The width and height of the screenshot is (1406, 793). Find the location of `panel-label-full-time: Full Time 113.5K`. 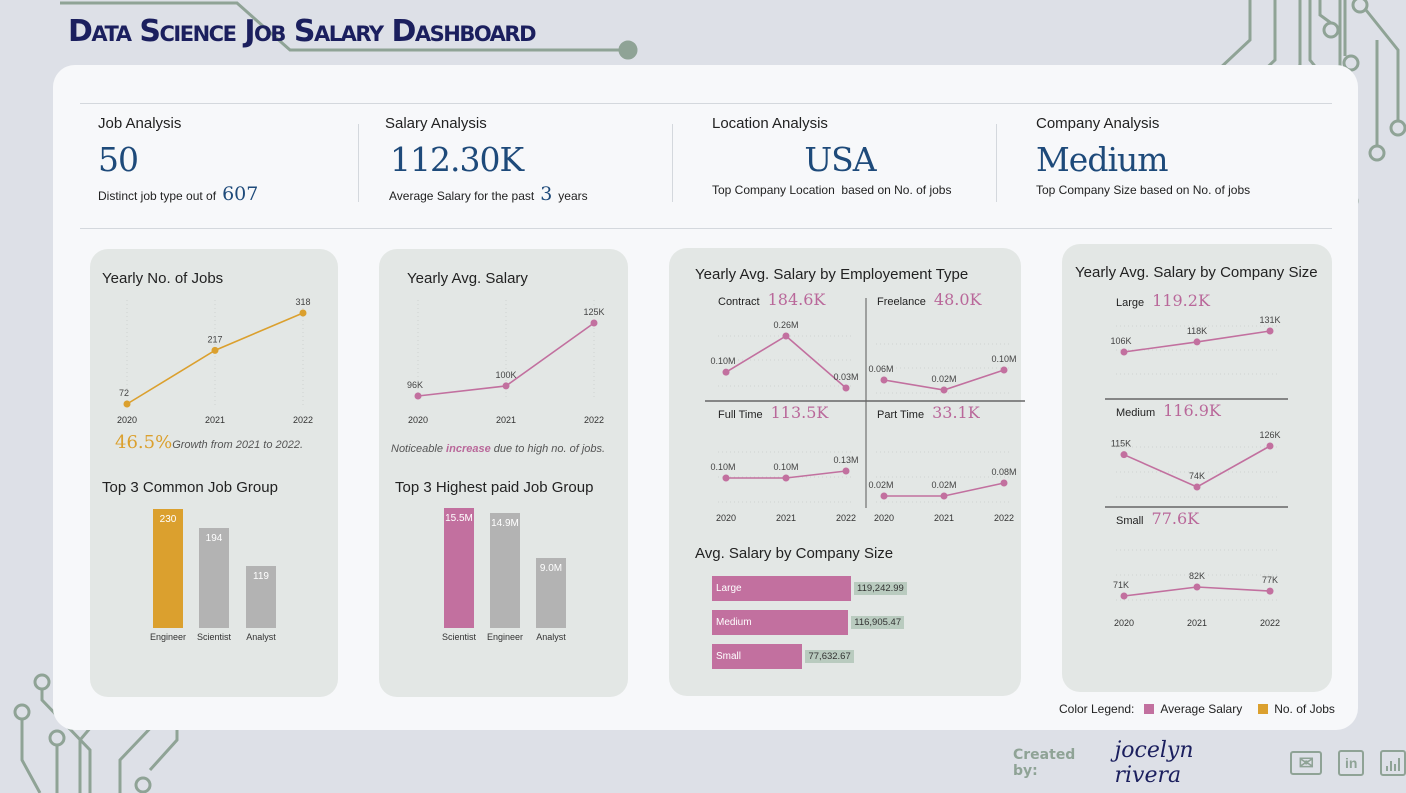

panel-label-full-time: Full Time 113.5K is located at coordinates (773, 414).